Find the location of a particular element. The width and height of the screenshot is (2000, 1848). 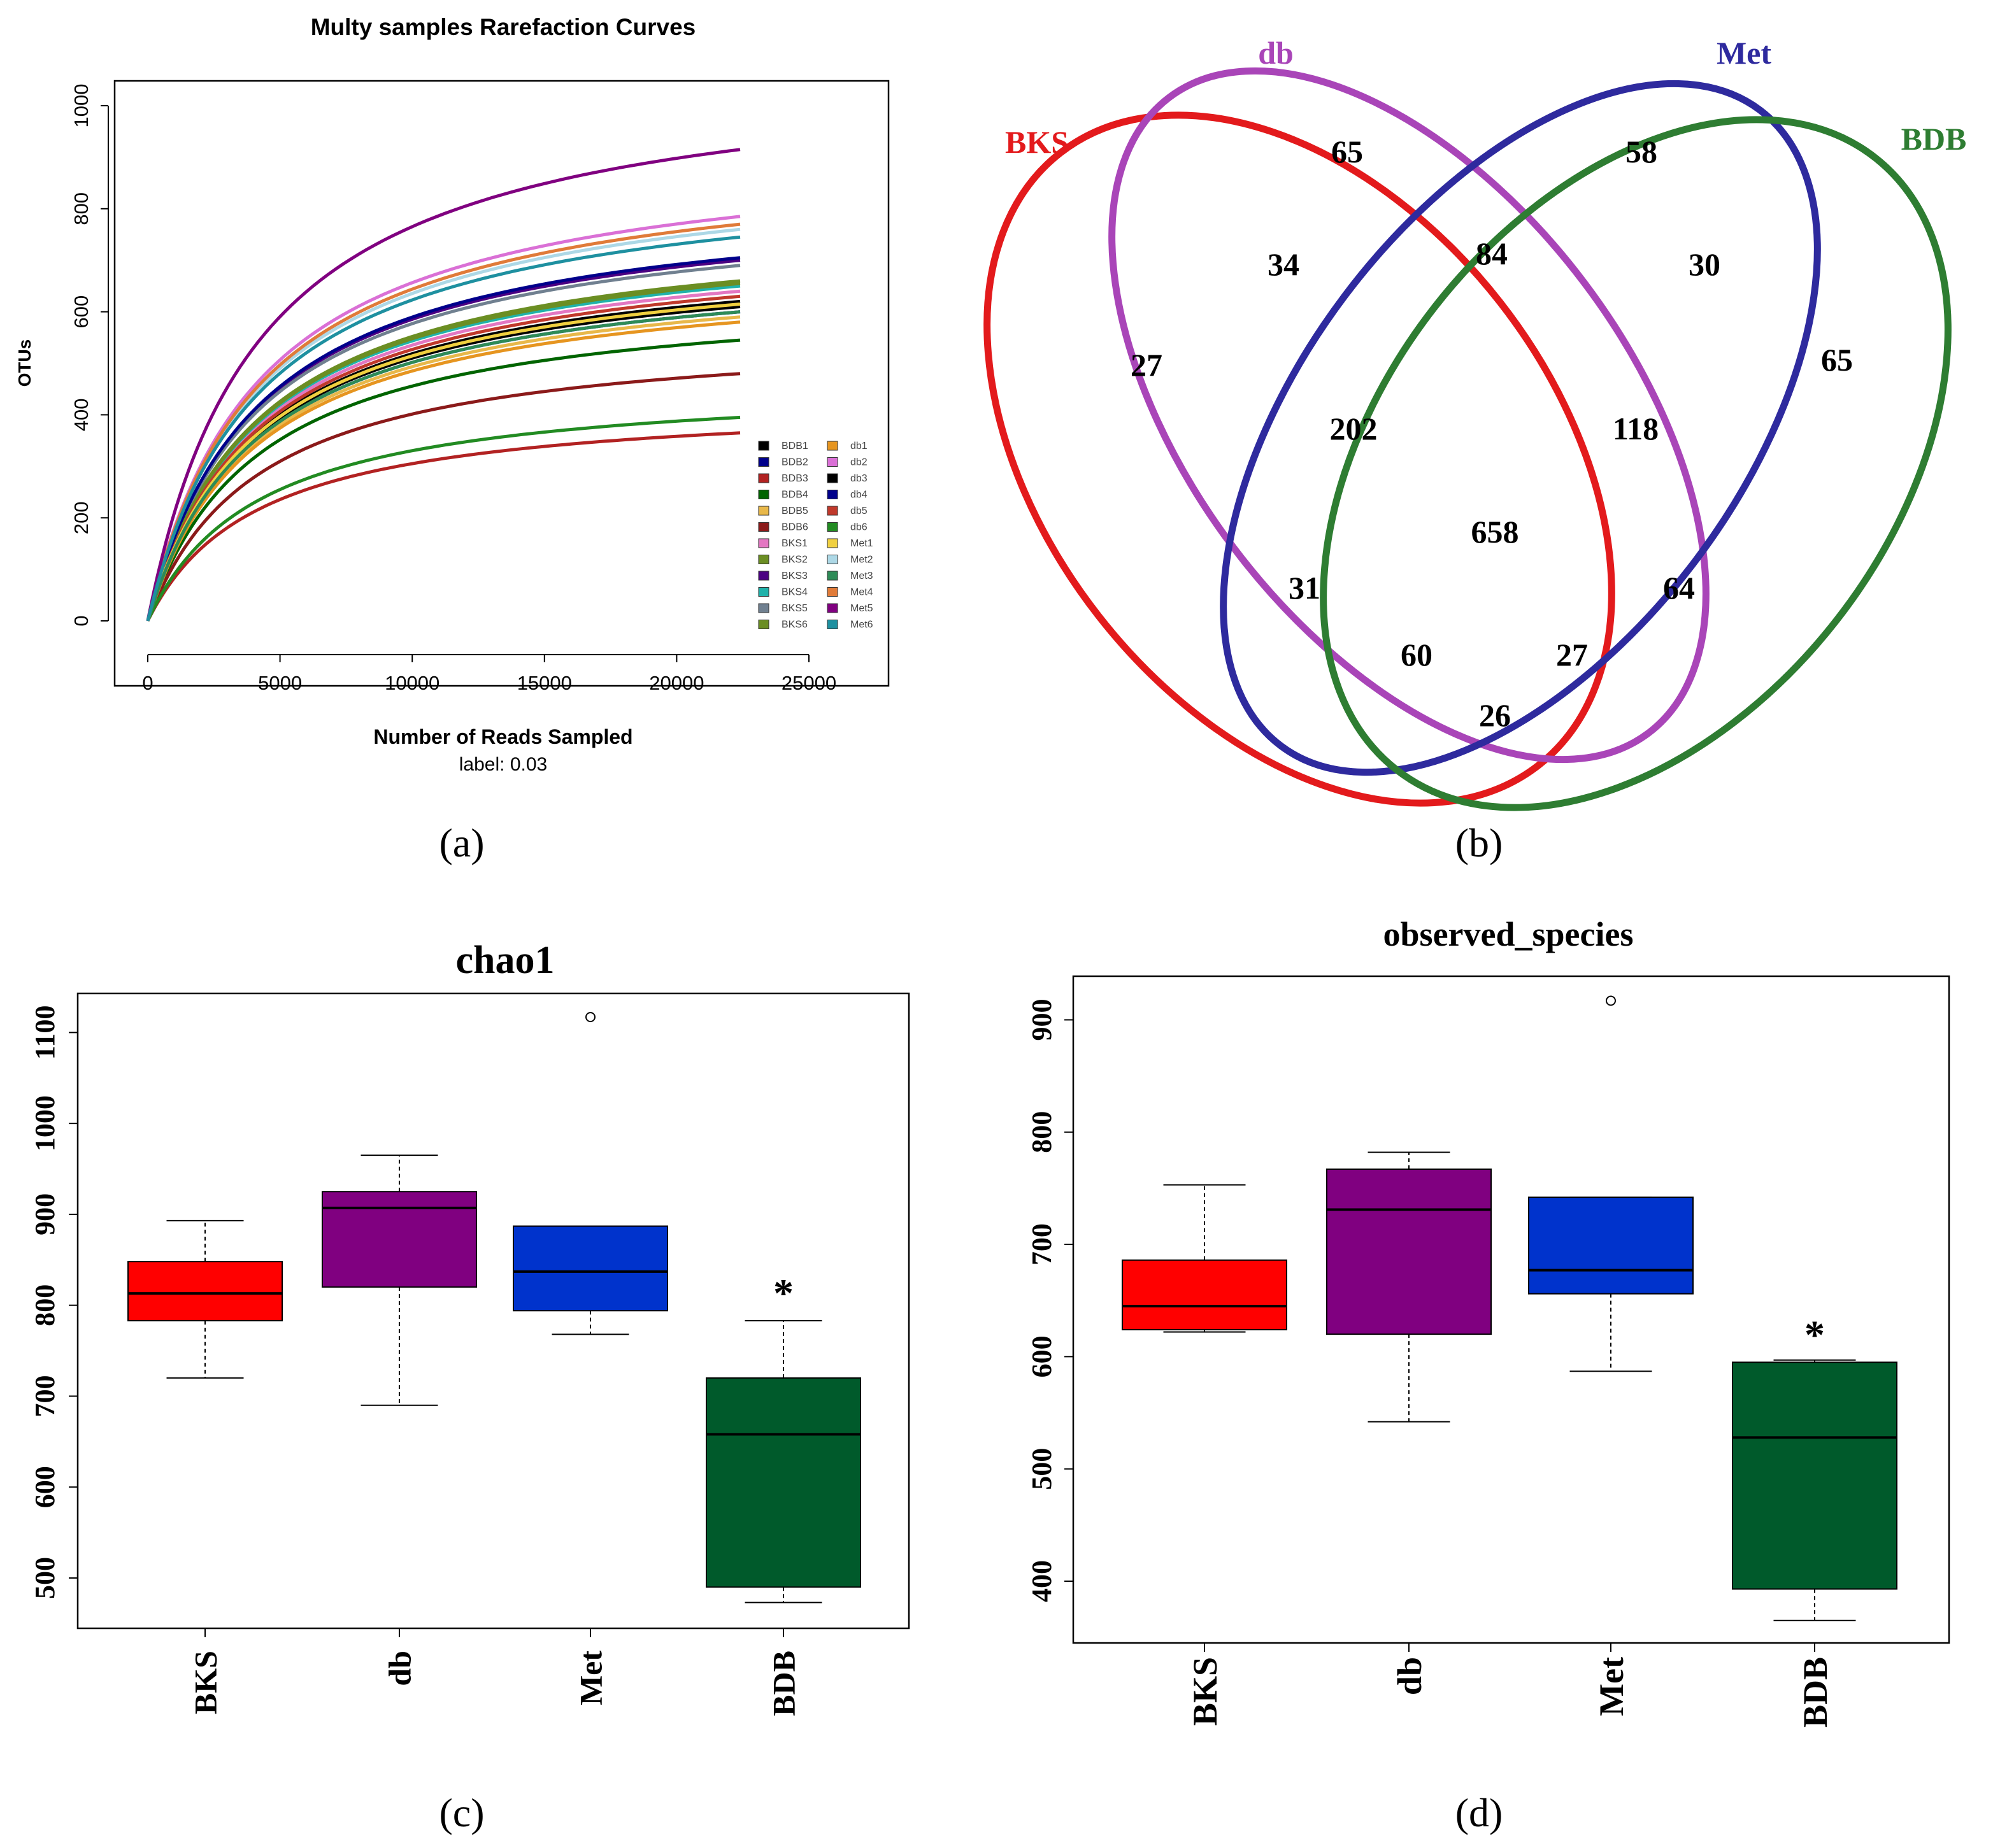

observed-species-title: observed_species is located at coordinates (1508, 934).